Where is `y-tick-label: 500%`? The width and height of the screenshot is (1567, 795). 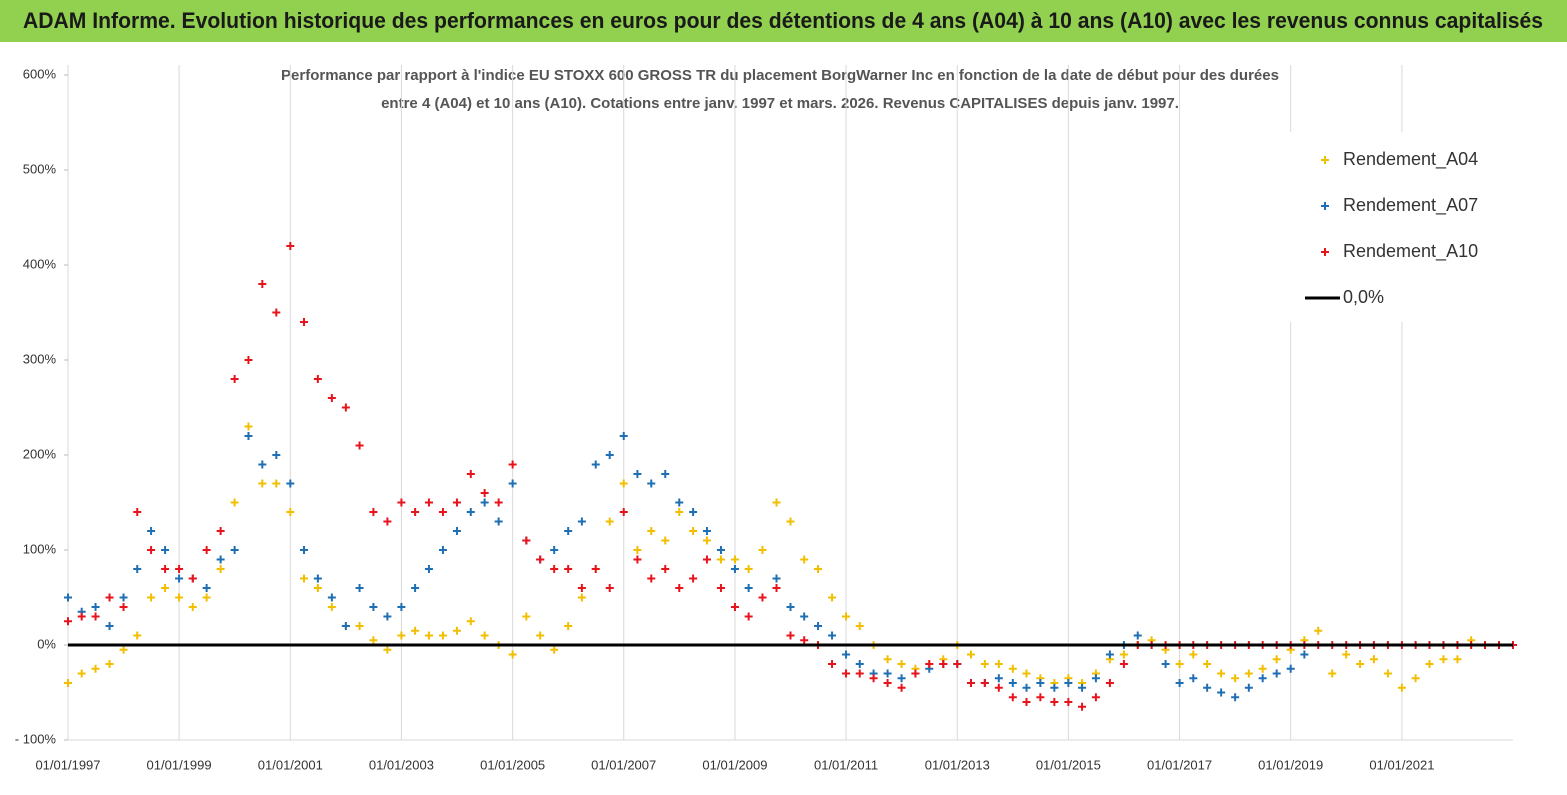 y-tick-label: 500% is located at coordinates (40, 168).